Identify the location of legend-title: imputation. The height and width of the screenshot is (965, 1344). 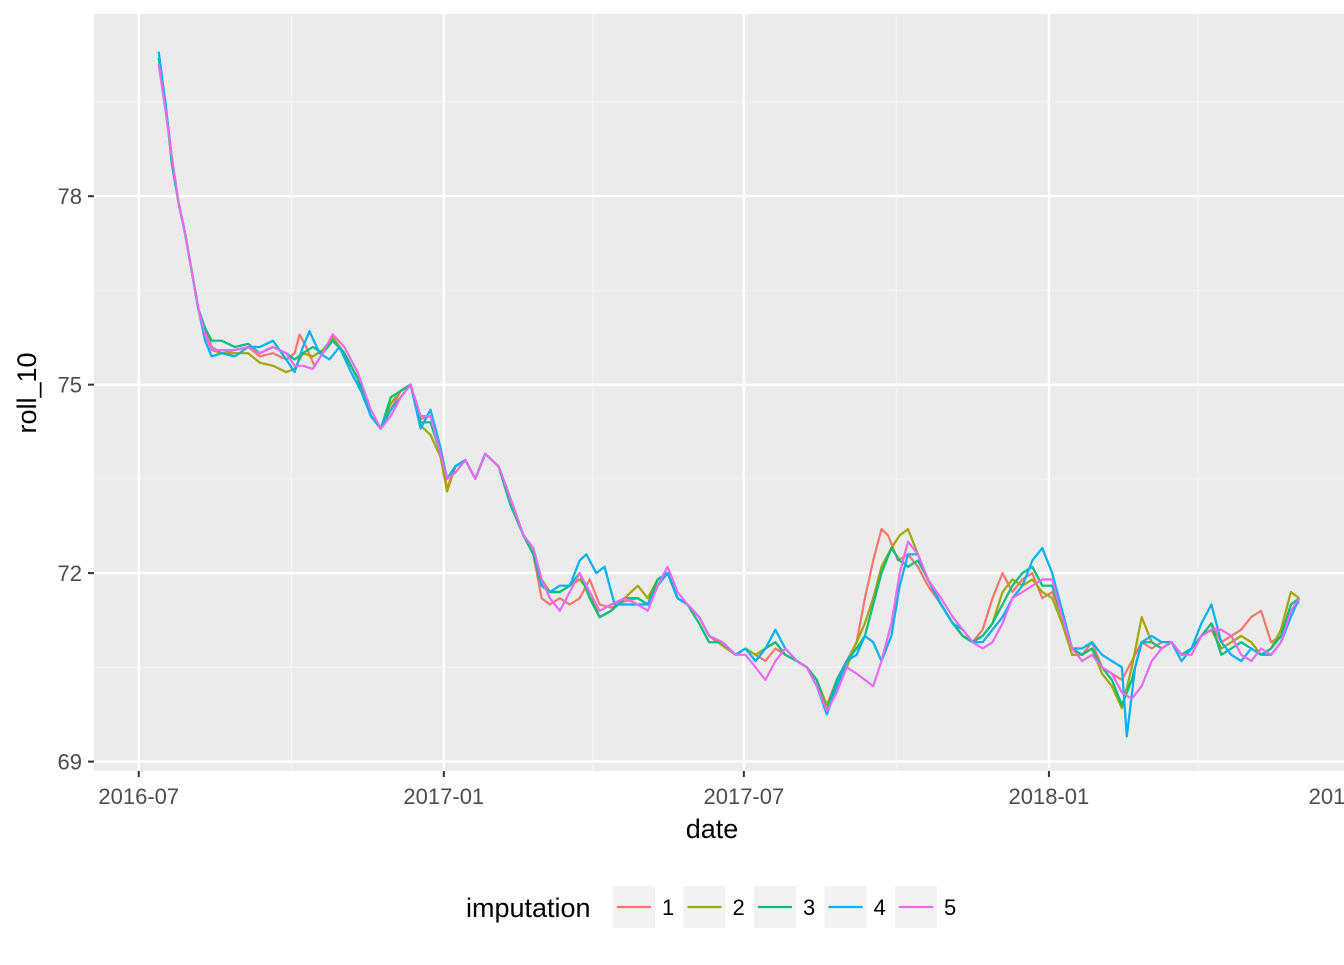
(528, 908).